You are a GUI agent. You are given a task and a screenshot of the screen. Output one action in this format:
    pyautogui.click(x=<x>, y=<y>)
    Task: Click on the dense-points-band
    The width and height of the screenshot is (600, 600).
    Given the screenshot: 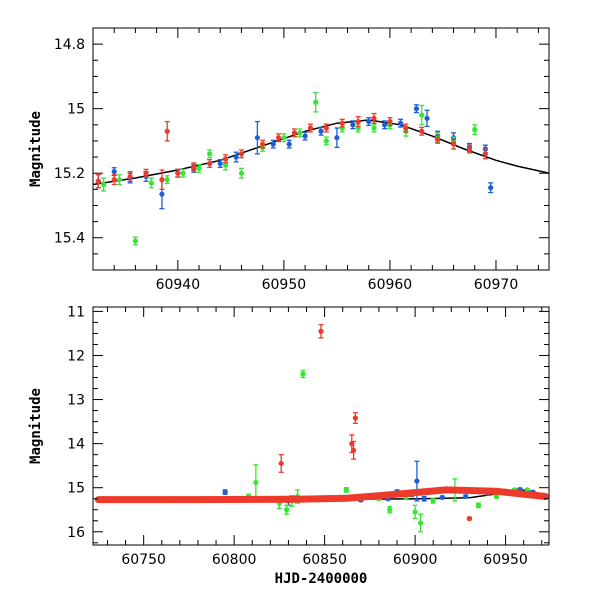 What is the action you would take?
    pyautogui.click(x=321, y=495)
    